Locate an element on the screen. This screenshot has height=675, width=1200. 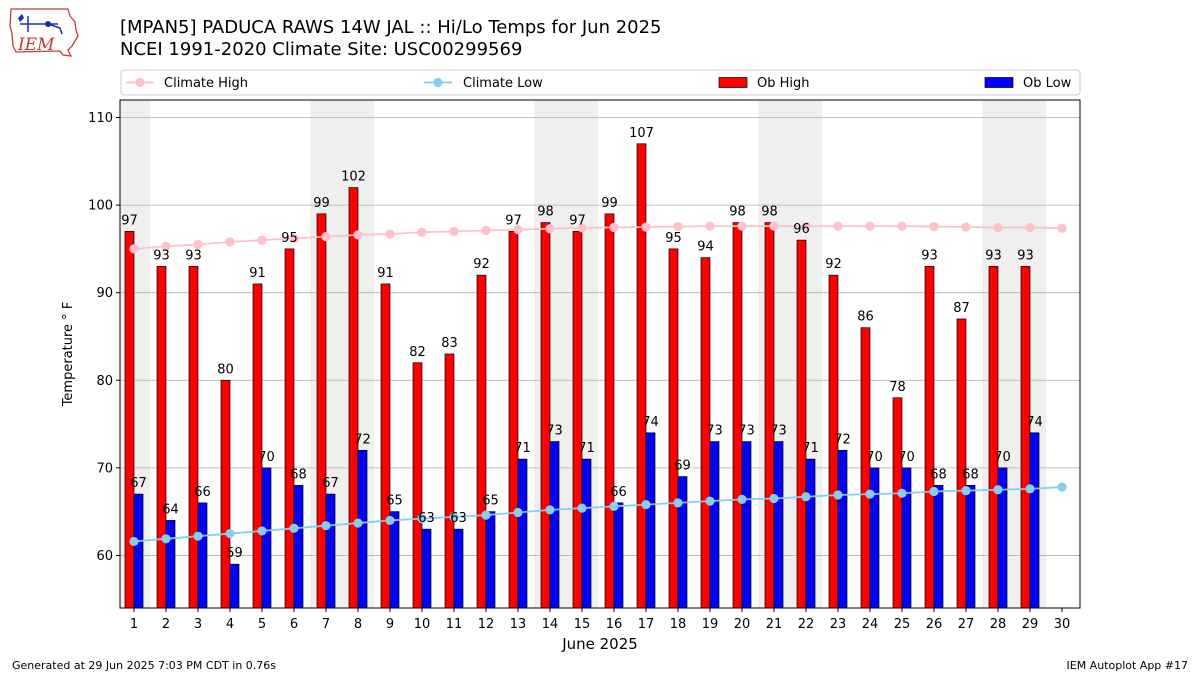
ob-high-label-8: 102 is located at coordinates (353, 177).